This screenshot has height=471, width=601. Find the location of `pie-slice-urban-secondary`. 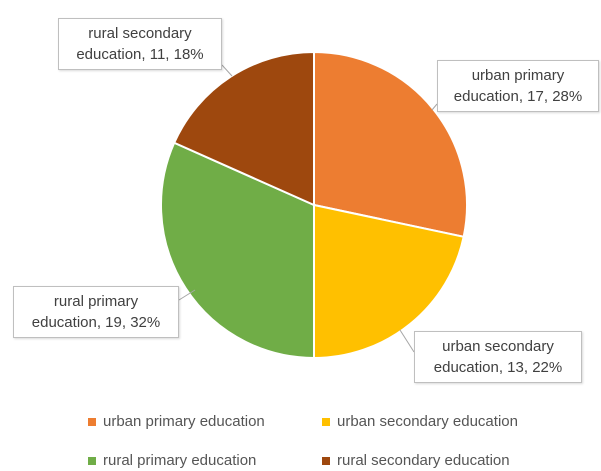

pie-slice-urban-secondary is located at coordinates (389, 281).